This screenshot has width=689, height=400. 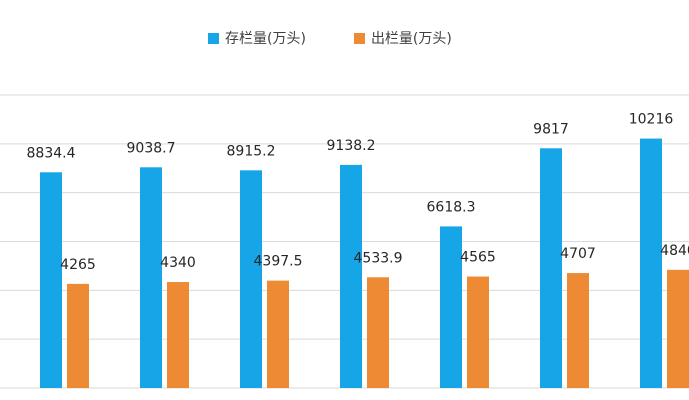 I want to click on legend-swatch-stock, so click(x=213, y=38).